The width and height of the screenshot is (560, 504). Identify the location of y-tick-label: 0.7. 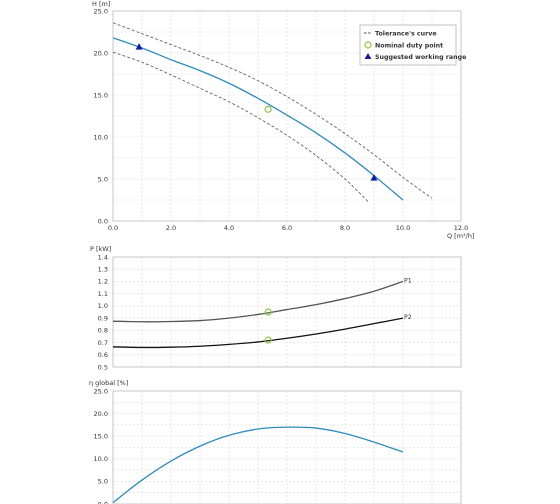
(103, 343).